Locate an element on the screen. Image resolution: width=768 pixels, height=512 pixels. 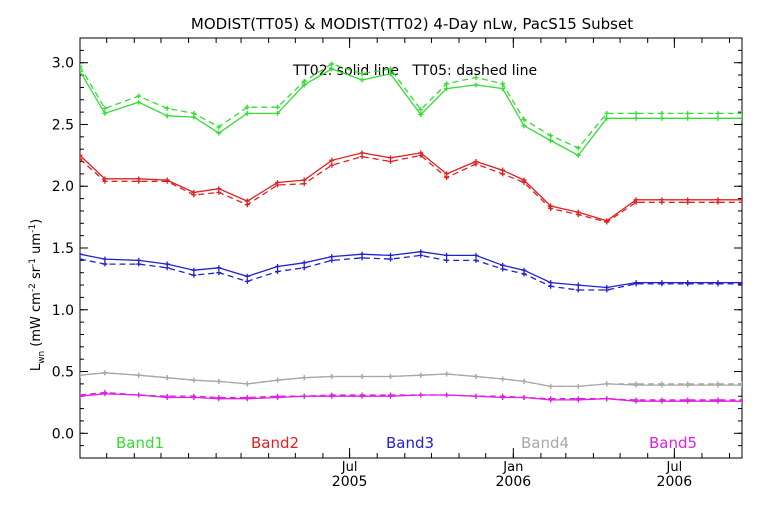
y-tick-label: 3.0 is located at coordinates (63, 64).